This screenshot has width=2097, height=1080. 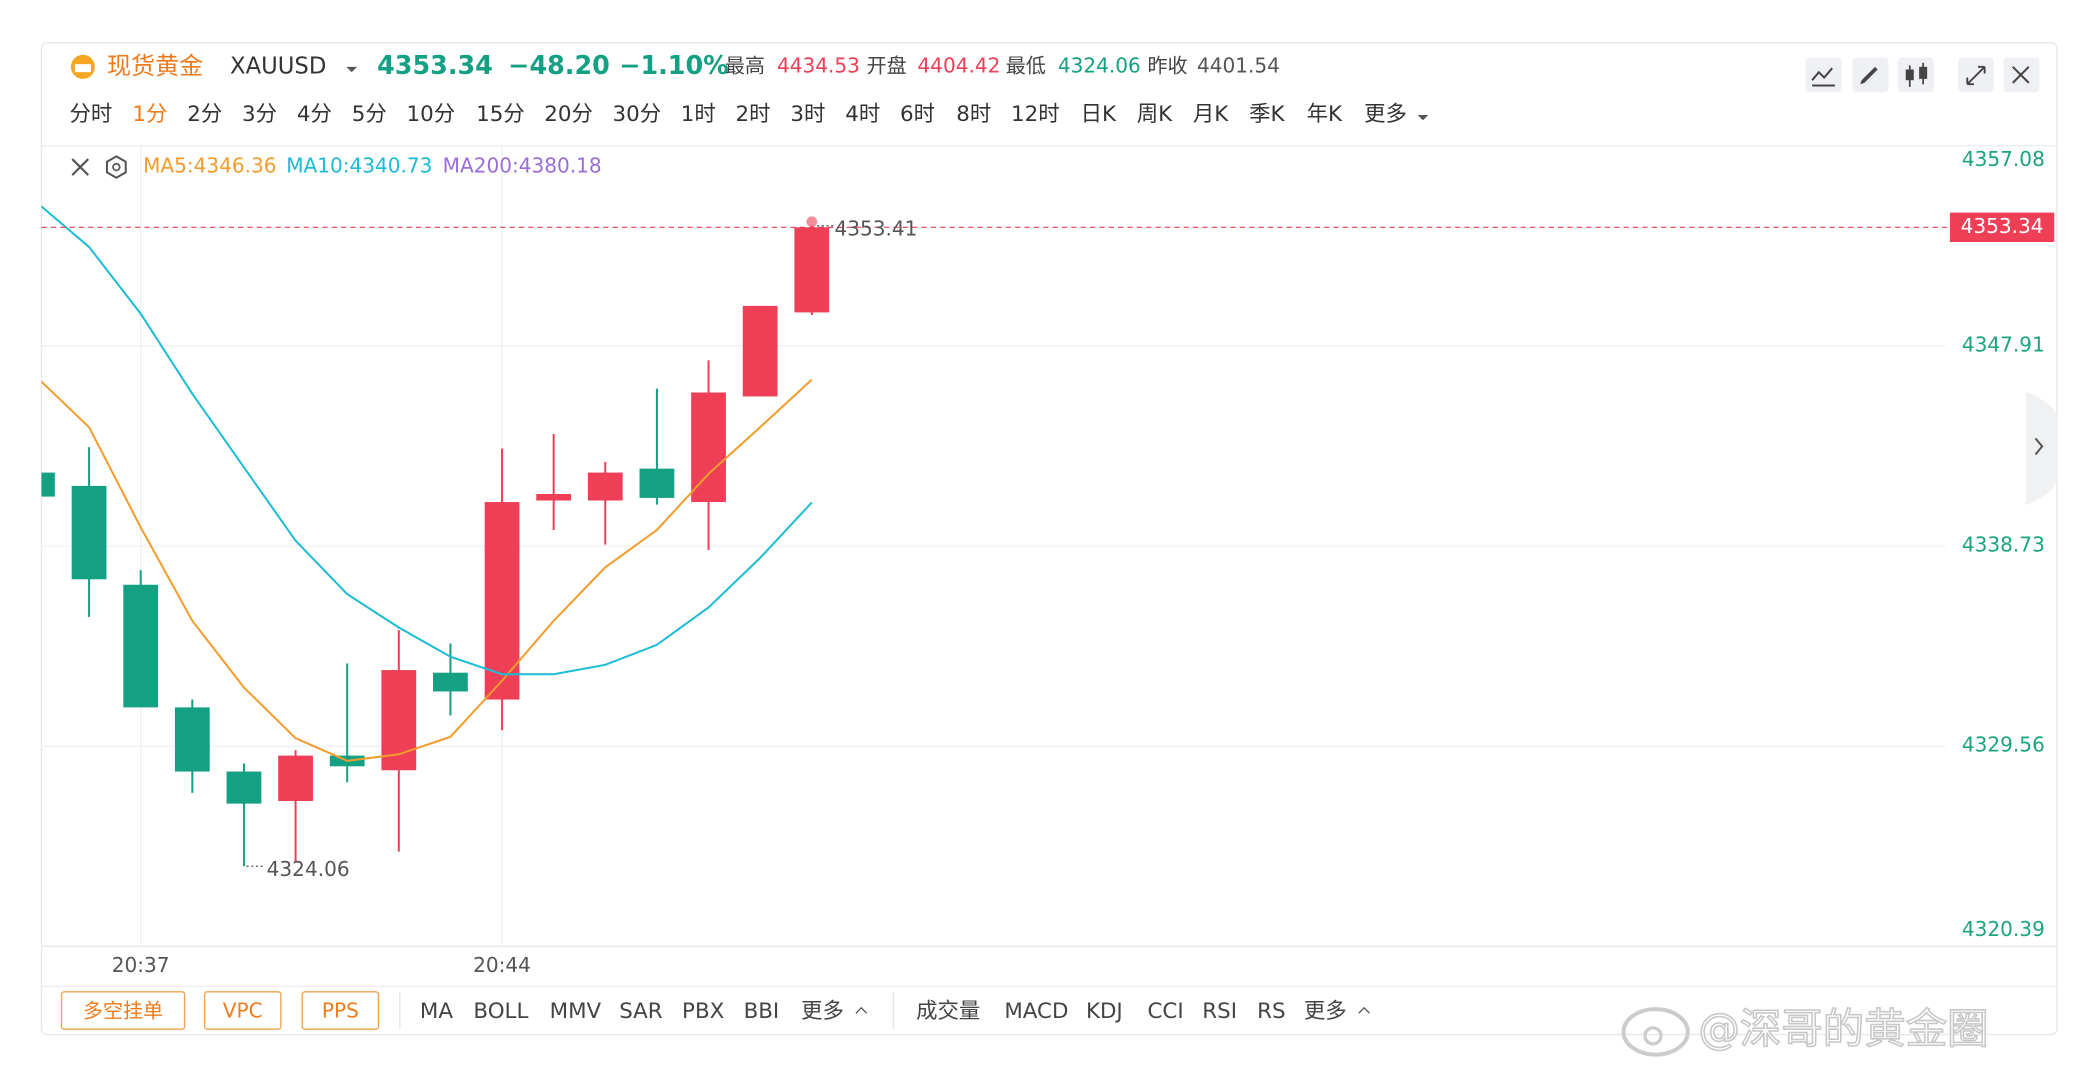 I want to click on close-indicator-icon, so click(x=80, y=167).